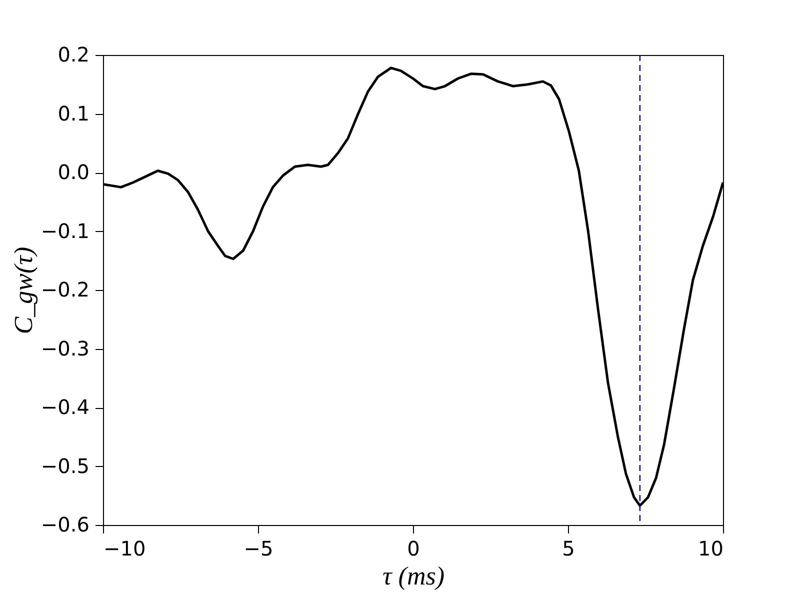  I want to click on x-tick-label: −10, so click(125, 548).